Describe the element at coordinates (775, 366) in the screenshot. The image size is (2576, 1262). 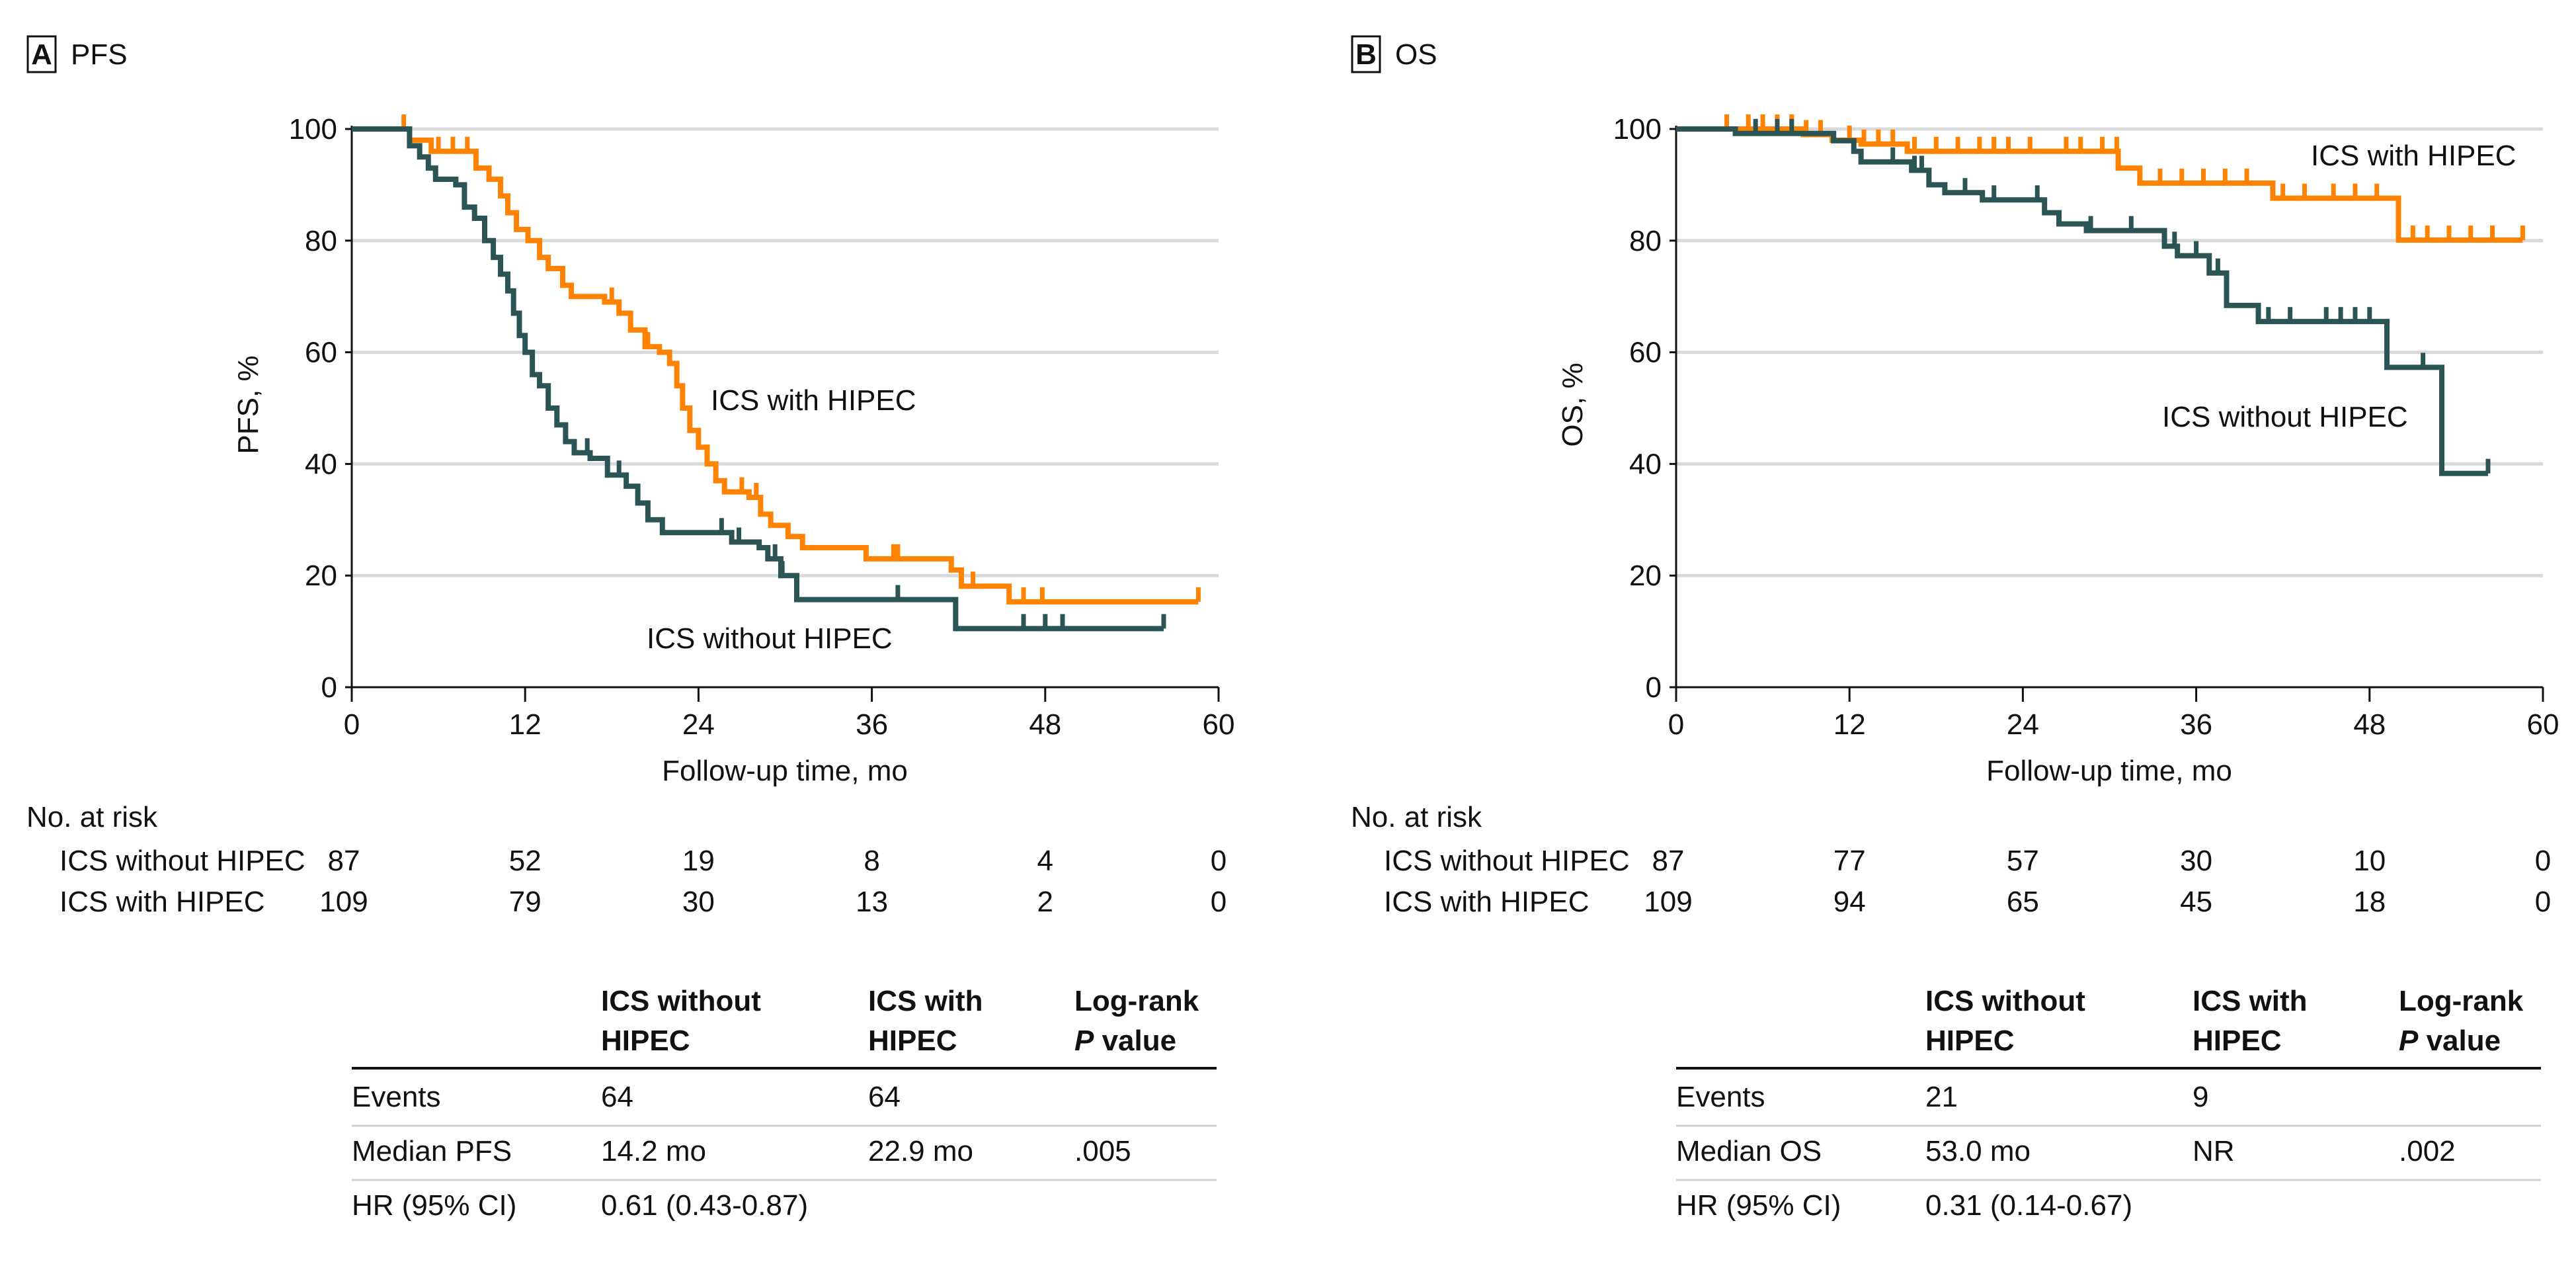
I see `km-curve-with-hipec` at that location.